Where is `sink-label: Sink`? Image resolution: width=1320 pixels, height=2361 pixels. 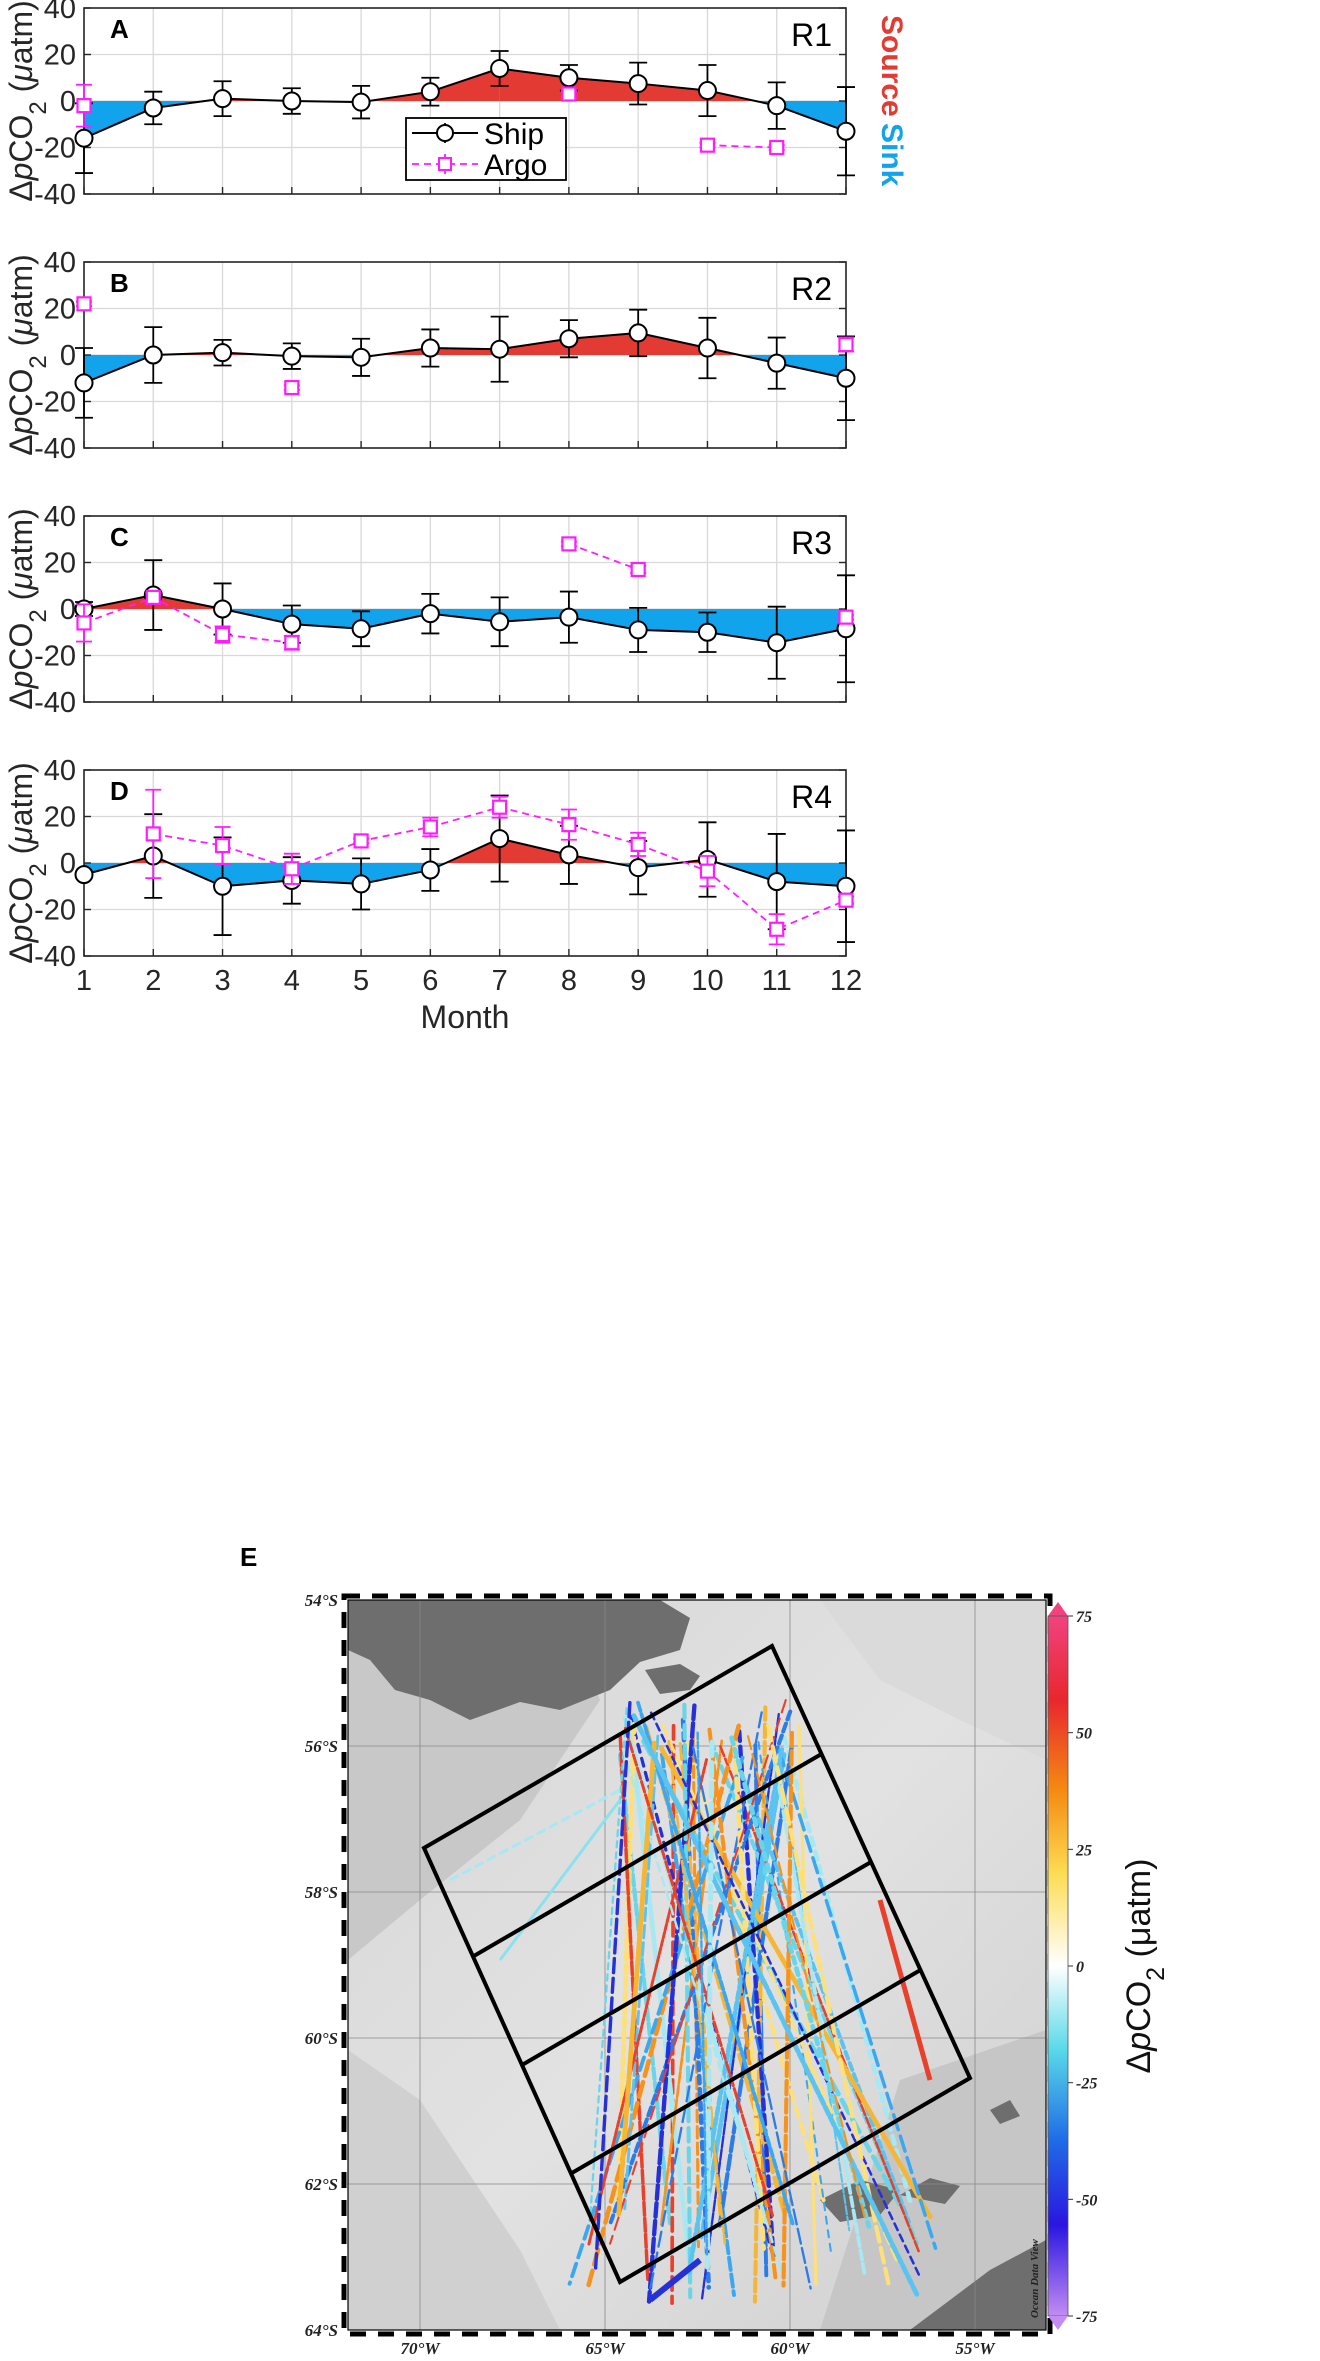
sink-label: Sink is located at coordinates (891, 155).